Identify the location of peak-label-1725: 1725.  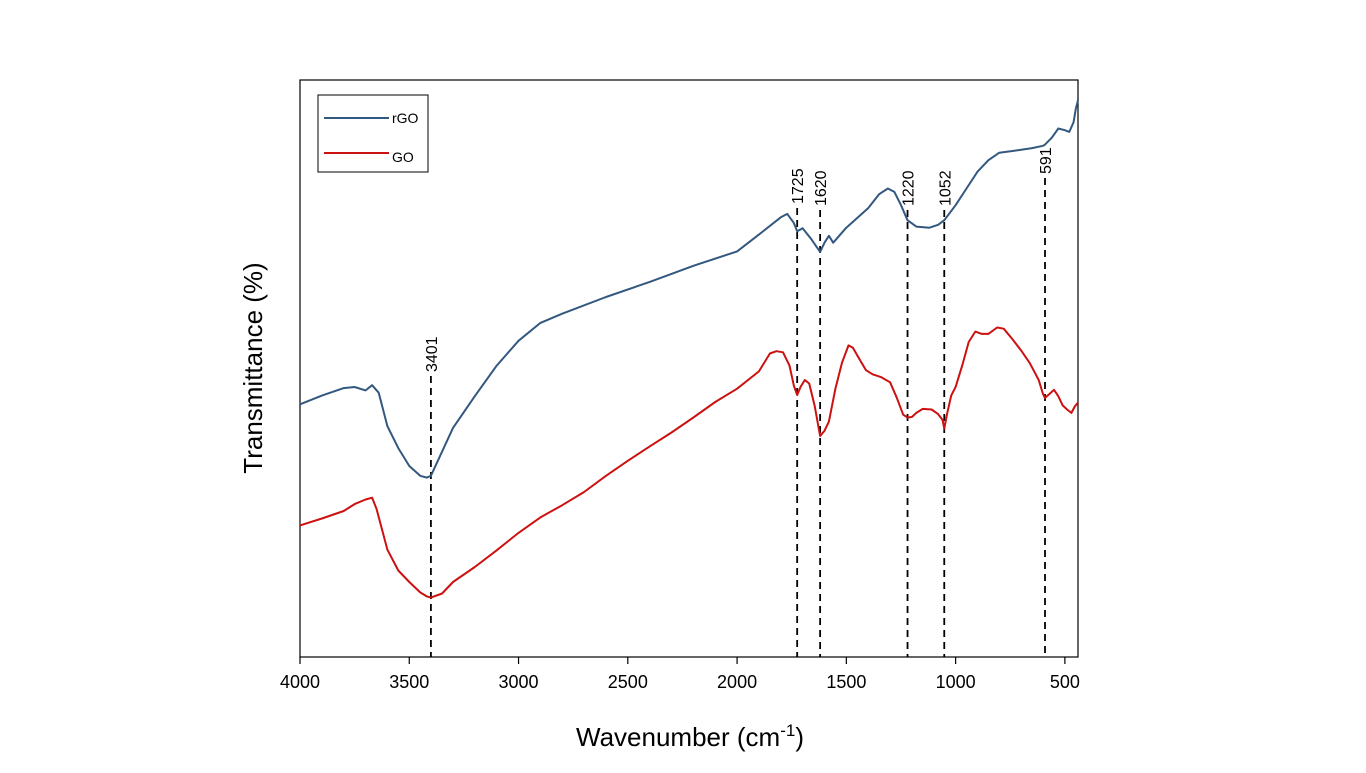
(798, 186).